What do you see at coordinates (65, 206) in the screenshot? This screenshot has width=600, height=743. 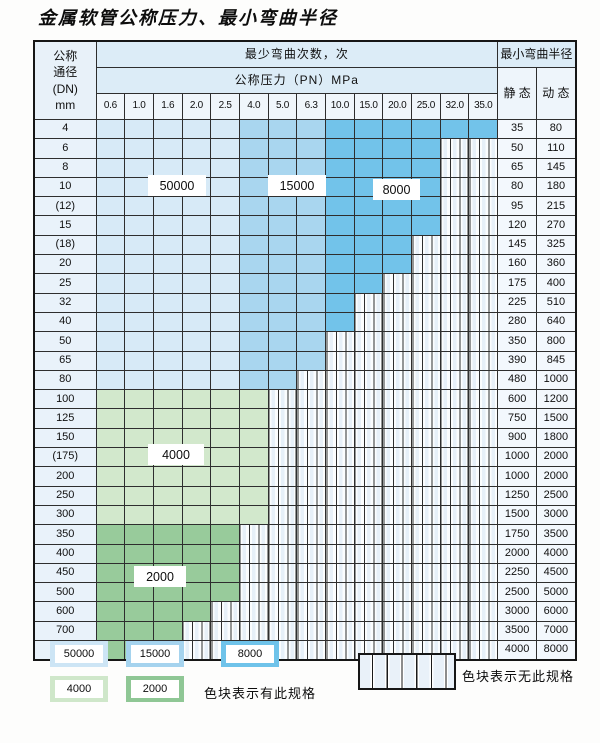 I see `dn-cell: (12)` at bounding box center [65, 206].